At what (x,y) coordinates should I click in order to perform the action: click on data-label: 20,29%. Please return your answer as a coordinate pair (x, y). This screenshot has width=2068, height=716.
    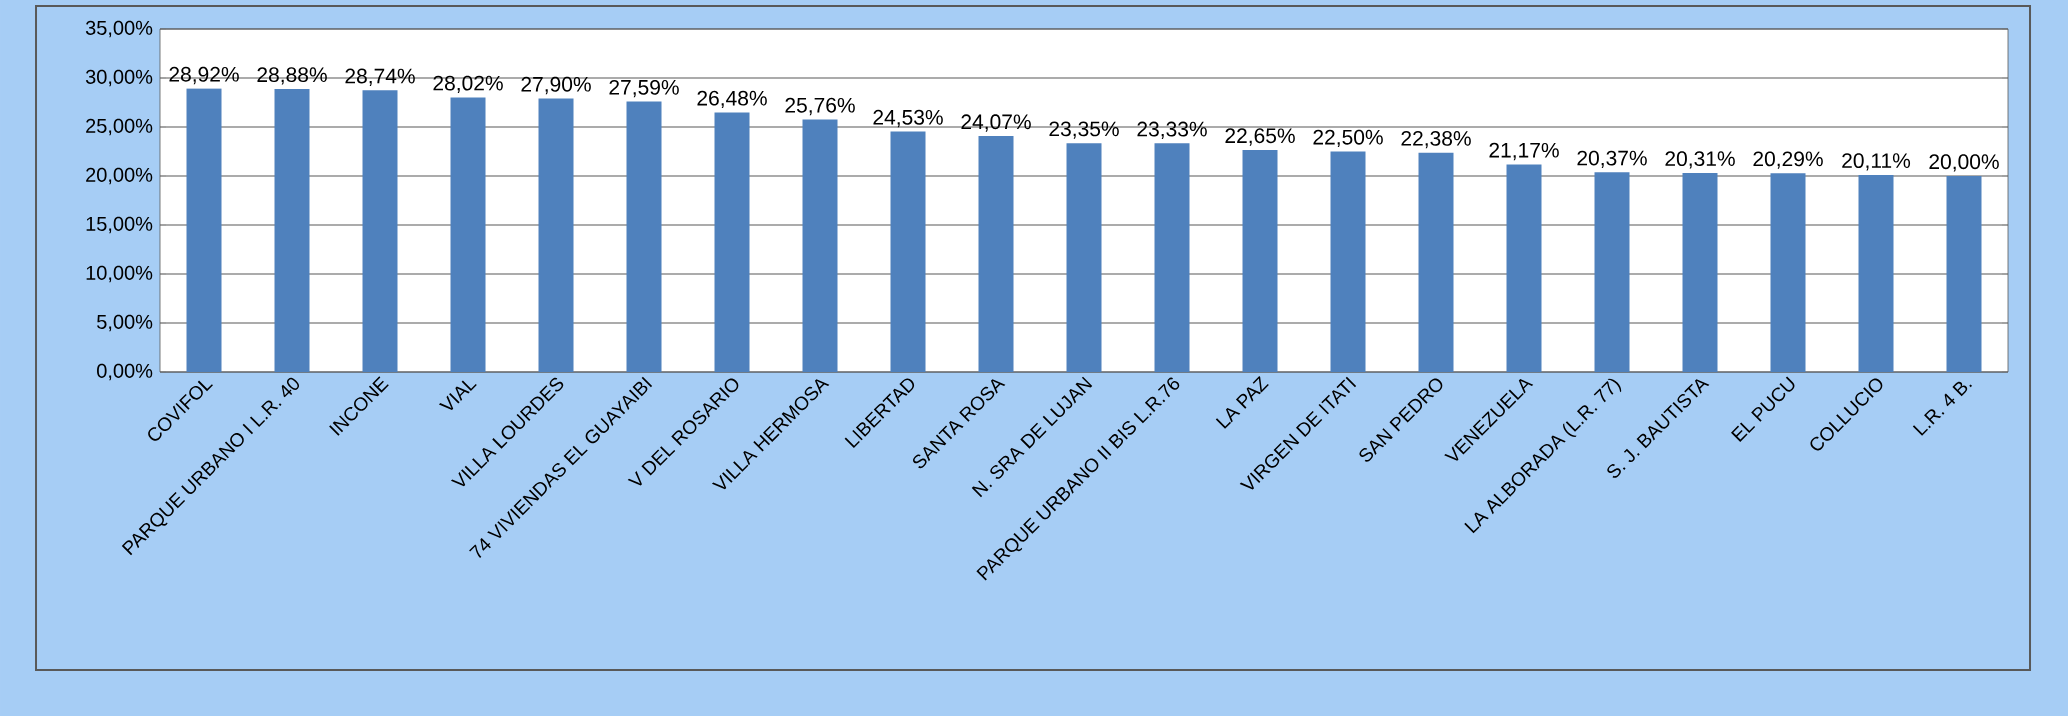
    Looking at the image, I should click on (1788, 160).